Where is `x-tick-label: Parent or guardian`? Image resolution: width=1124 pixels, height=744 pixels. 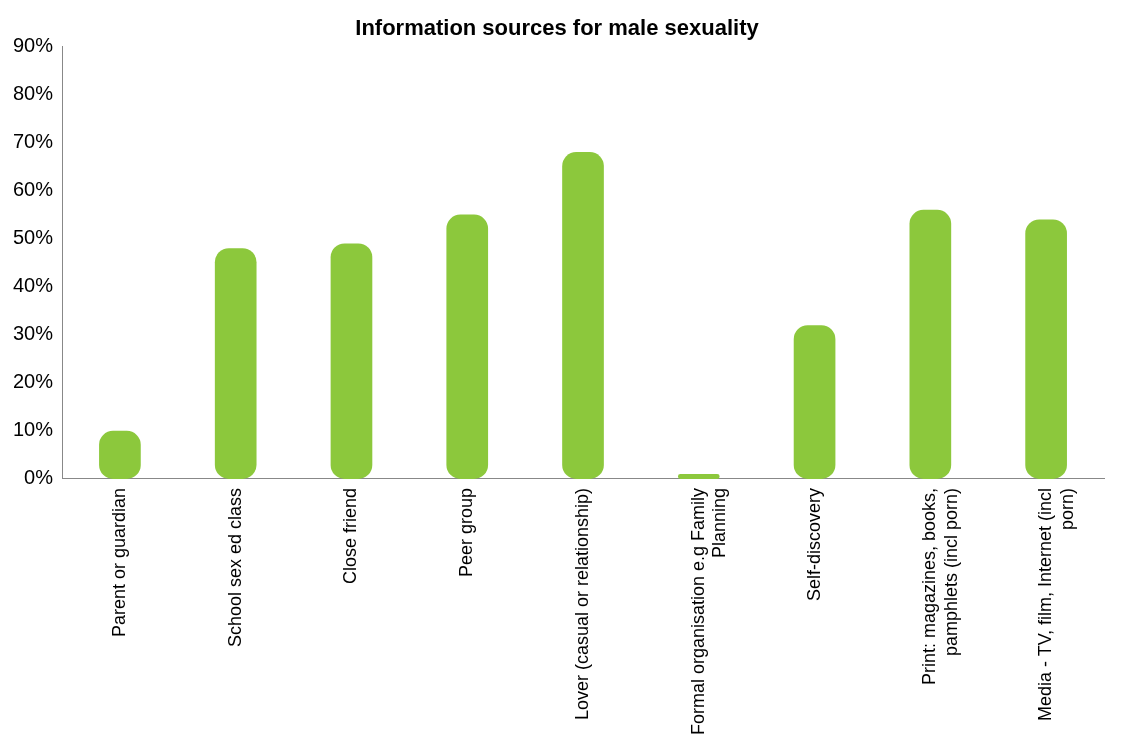 x-tick-label: Parent or guardian is located at coordinates (118, 562).